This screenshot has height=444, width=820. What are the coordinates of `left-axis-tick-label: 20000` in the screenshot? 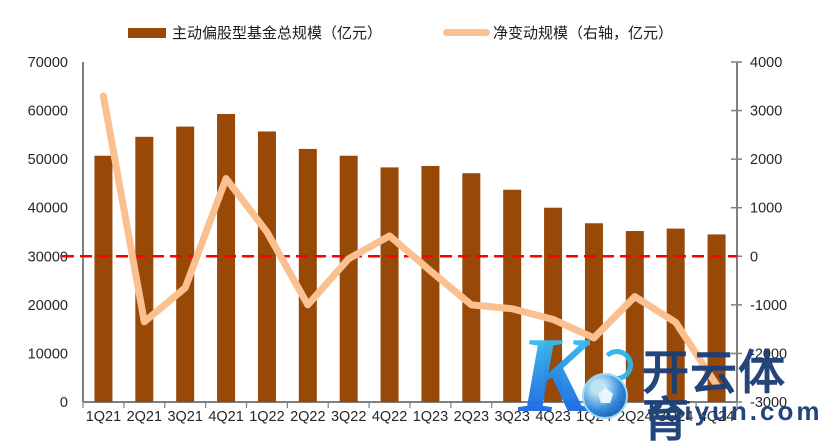 It's located at (48, 306).